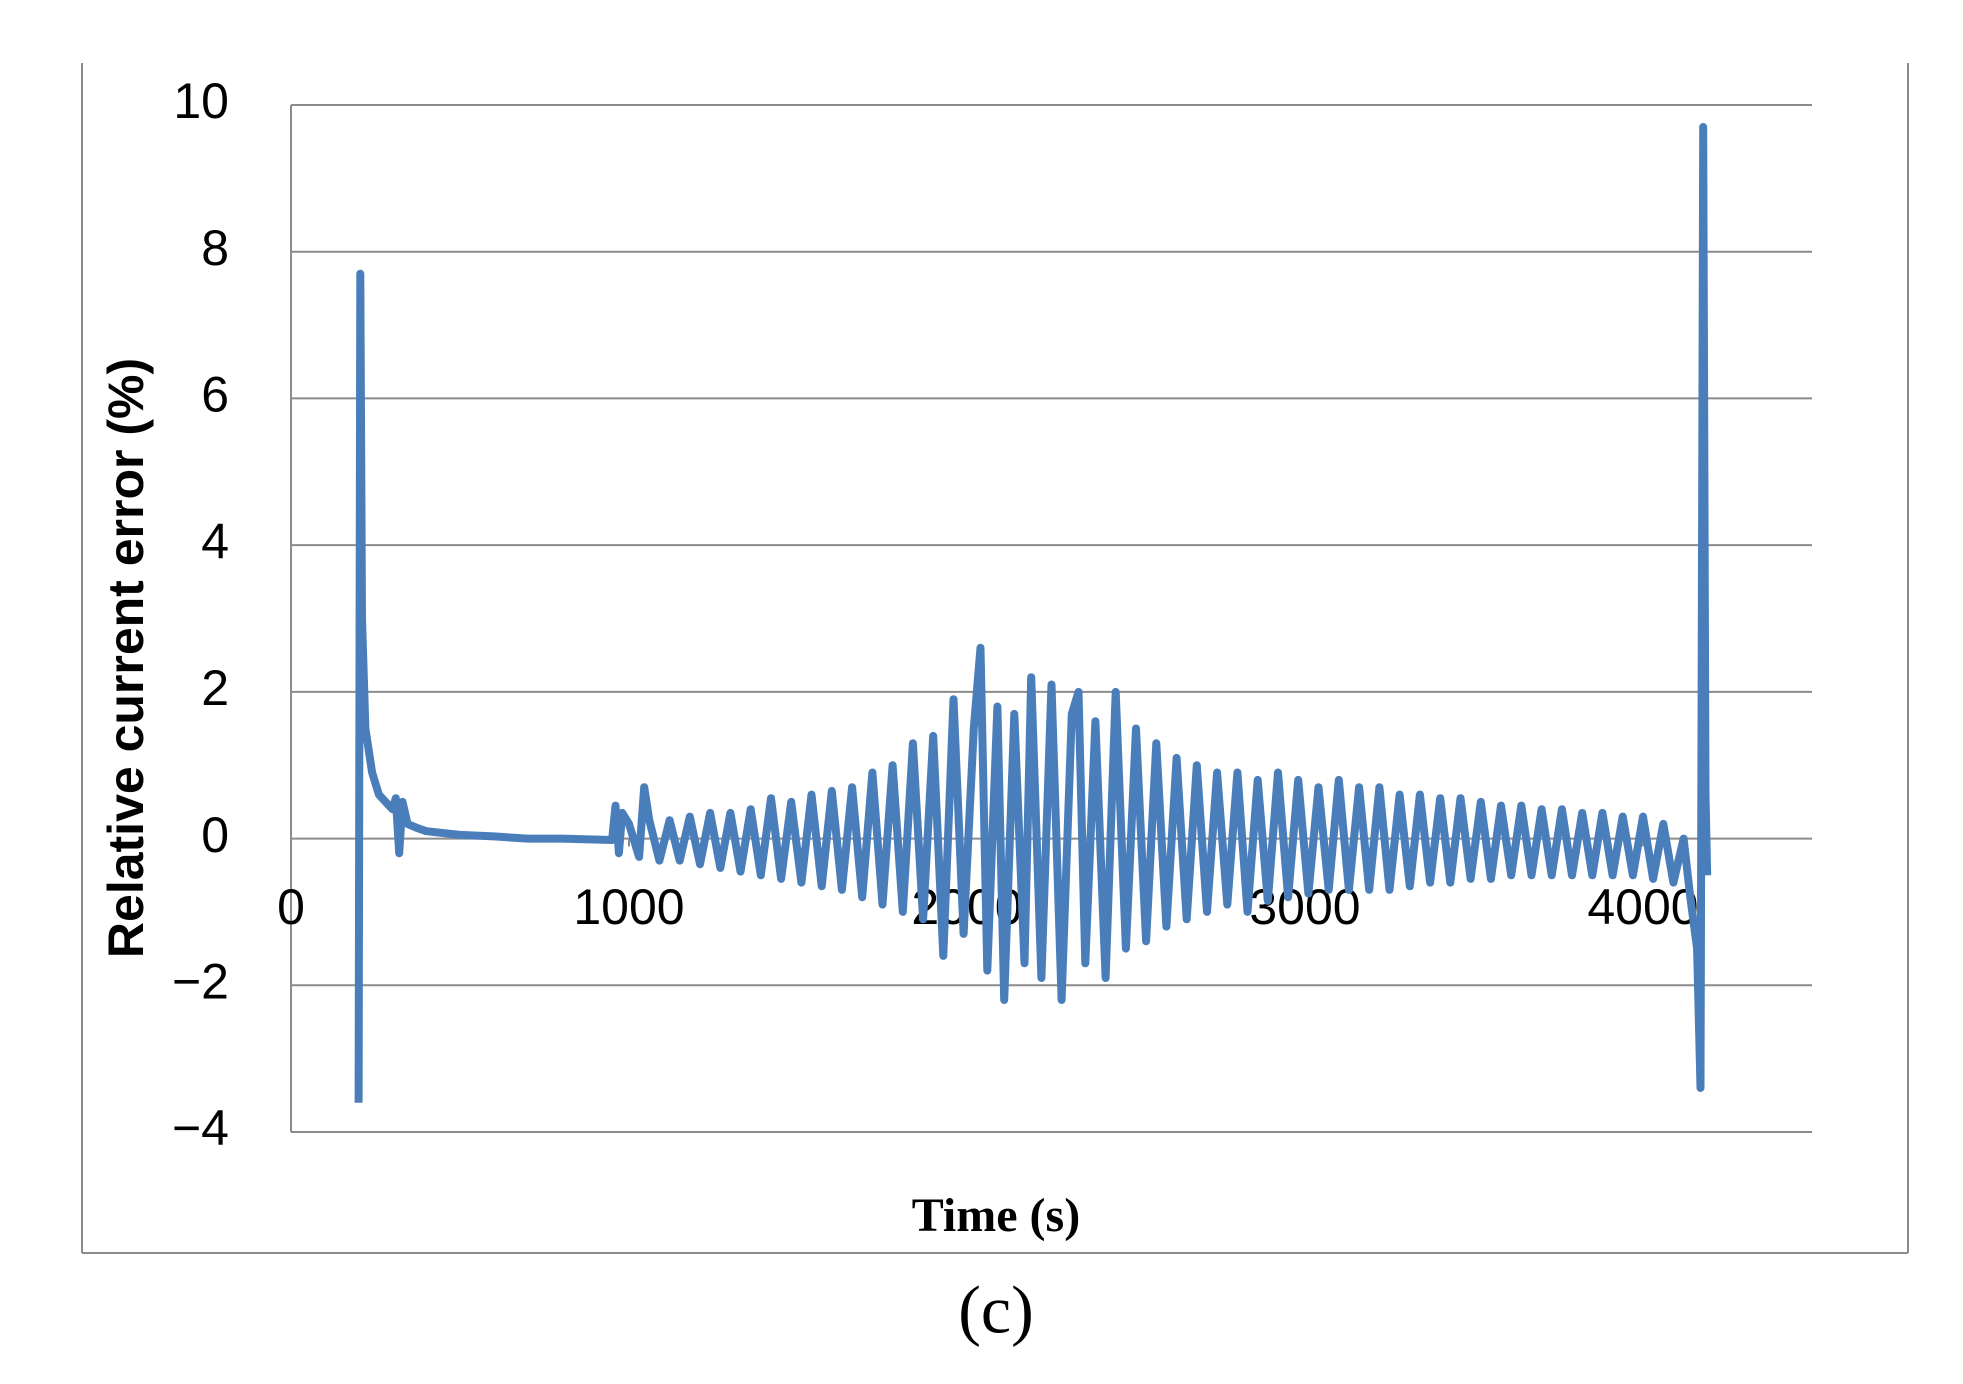 The image size is (1963, 1384). What do you see at coordinates (215, 395) in the screenshot?
I see `y-tick-label: 6` at bounding box center [215, 395].